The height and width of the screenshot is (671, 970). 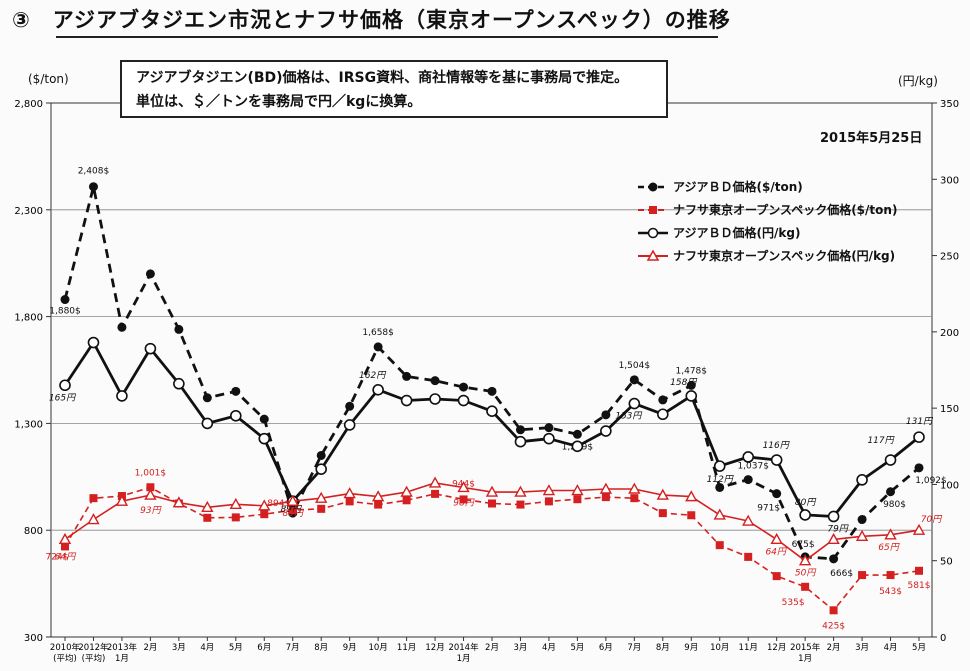 I want to click on data-label-s2-11: 162円, so click(x=372, y=376).